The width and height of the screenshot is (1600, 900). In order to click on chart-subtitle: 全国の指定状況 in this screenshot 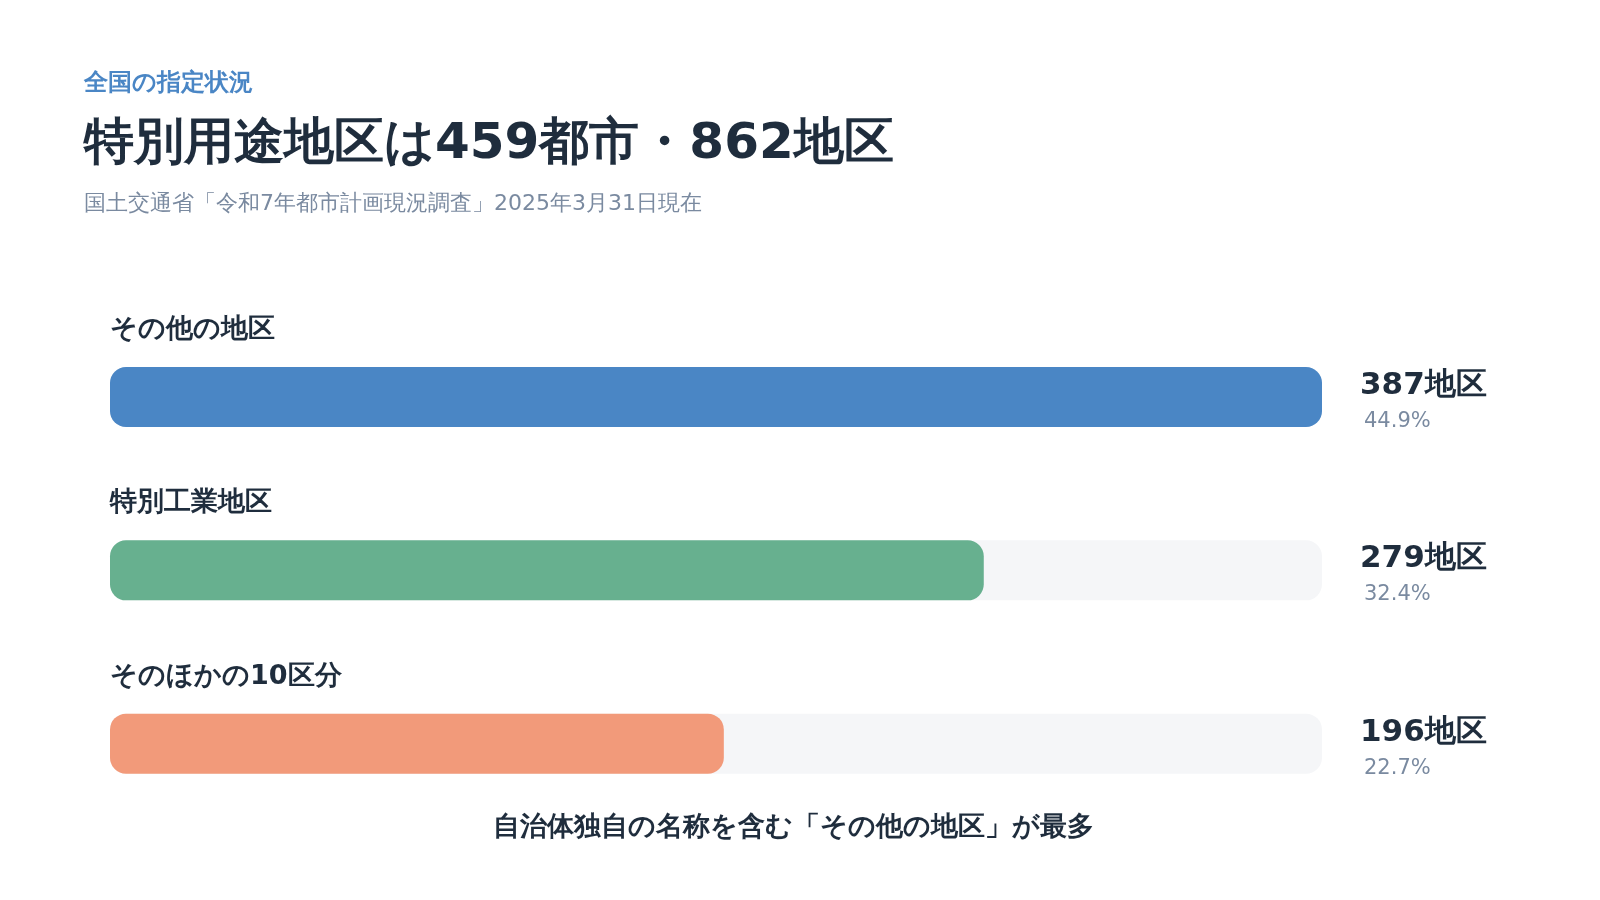, I will do `click(168, 82)`.